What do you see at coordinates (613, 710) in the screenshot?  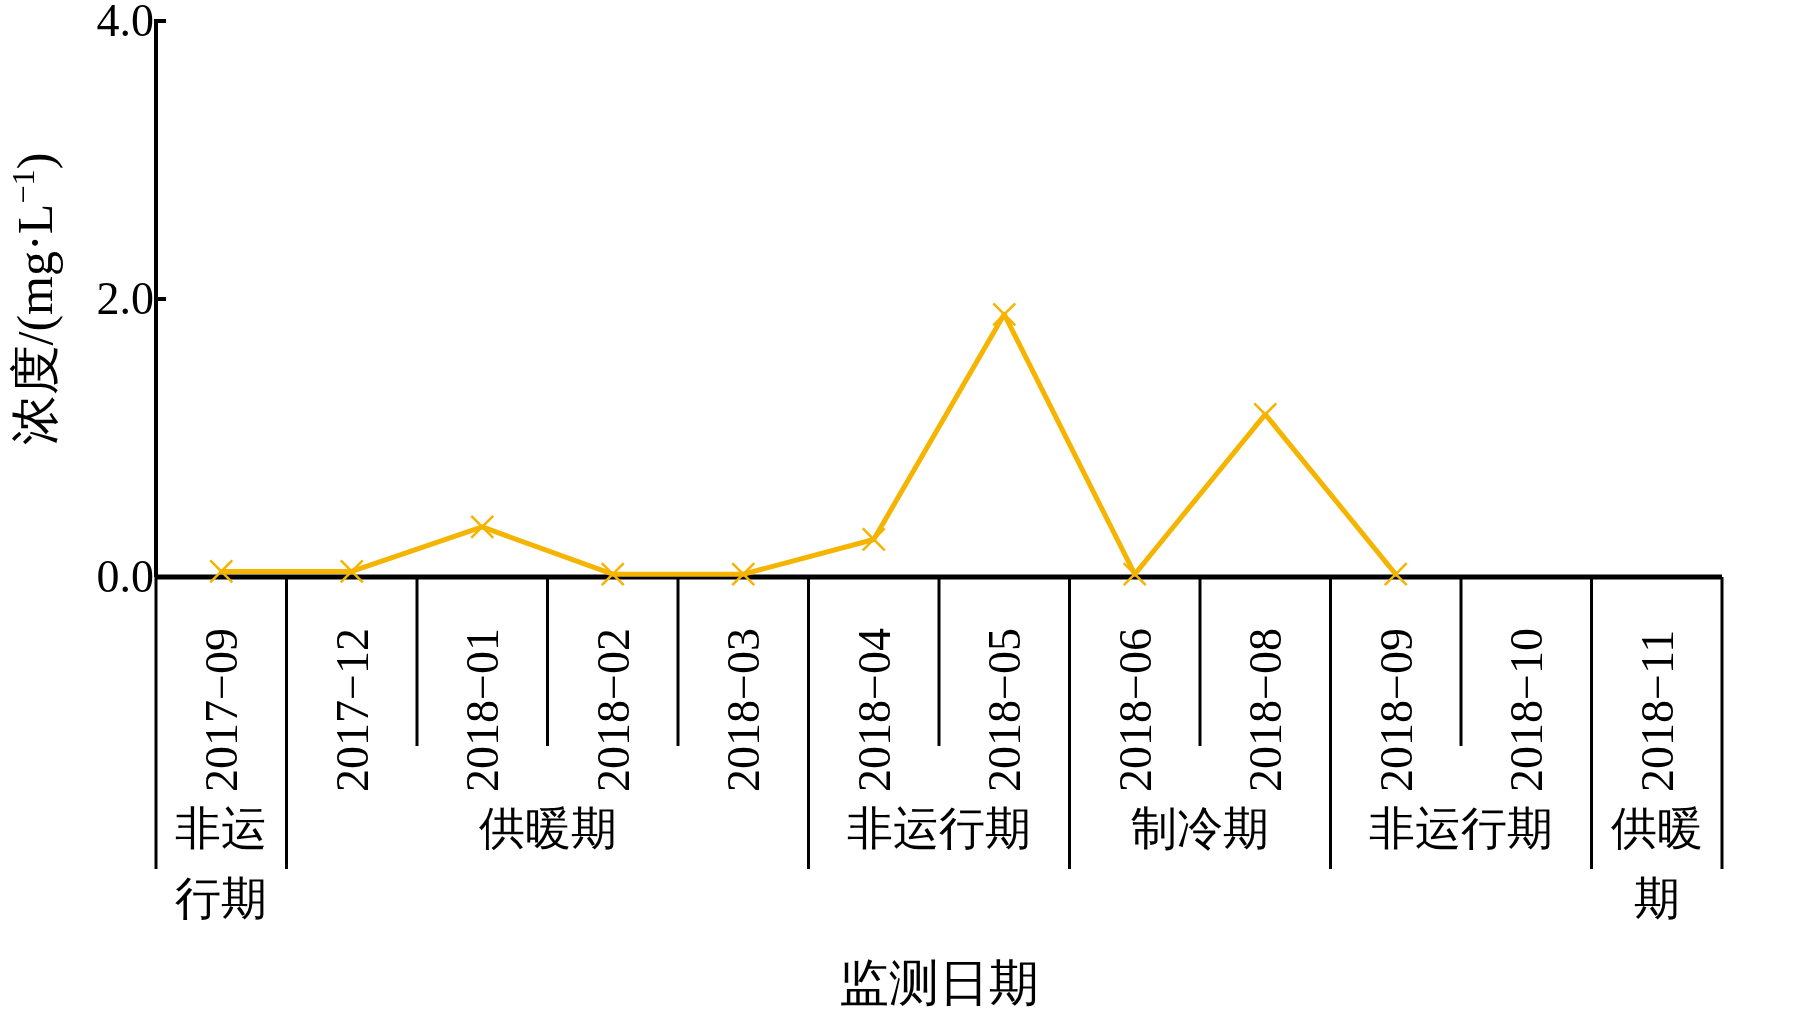 I see `x-tick-label: 2018−02` at bounding box center [613, 710].